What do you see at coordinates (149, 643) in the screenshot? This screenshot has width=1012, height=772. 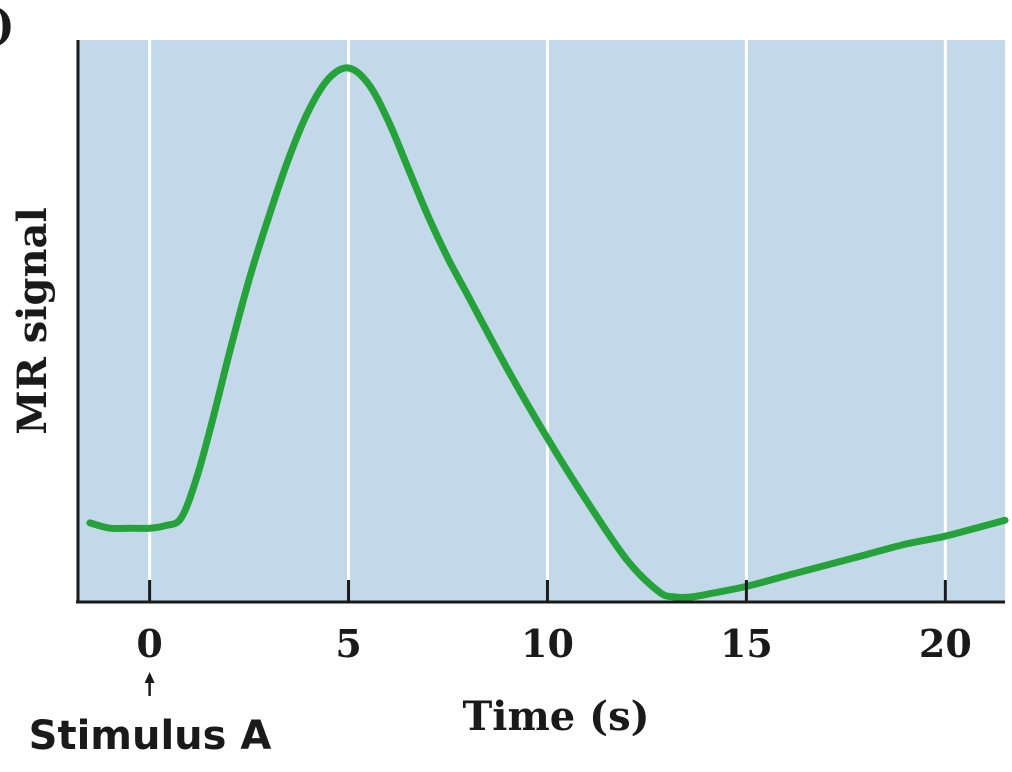 I see `x-tick-label-0: 0` at bounding box center [149, 643].